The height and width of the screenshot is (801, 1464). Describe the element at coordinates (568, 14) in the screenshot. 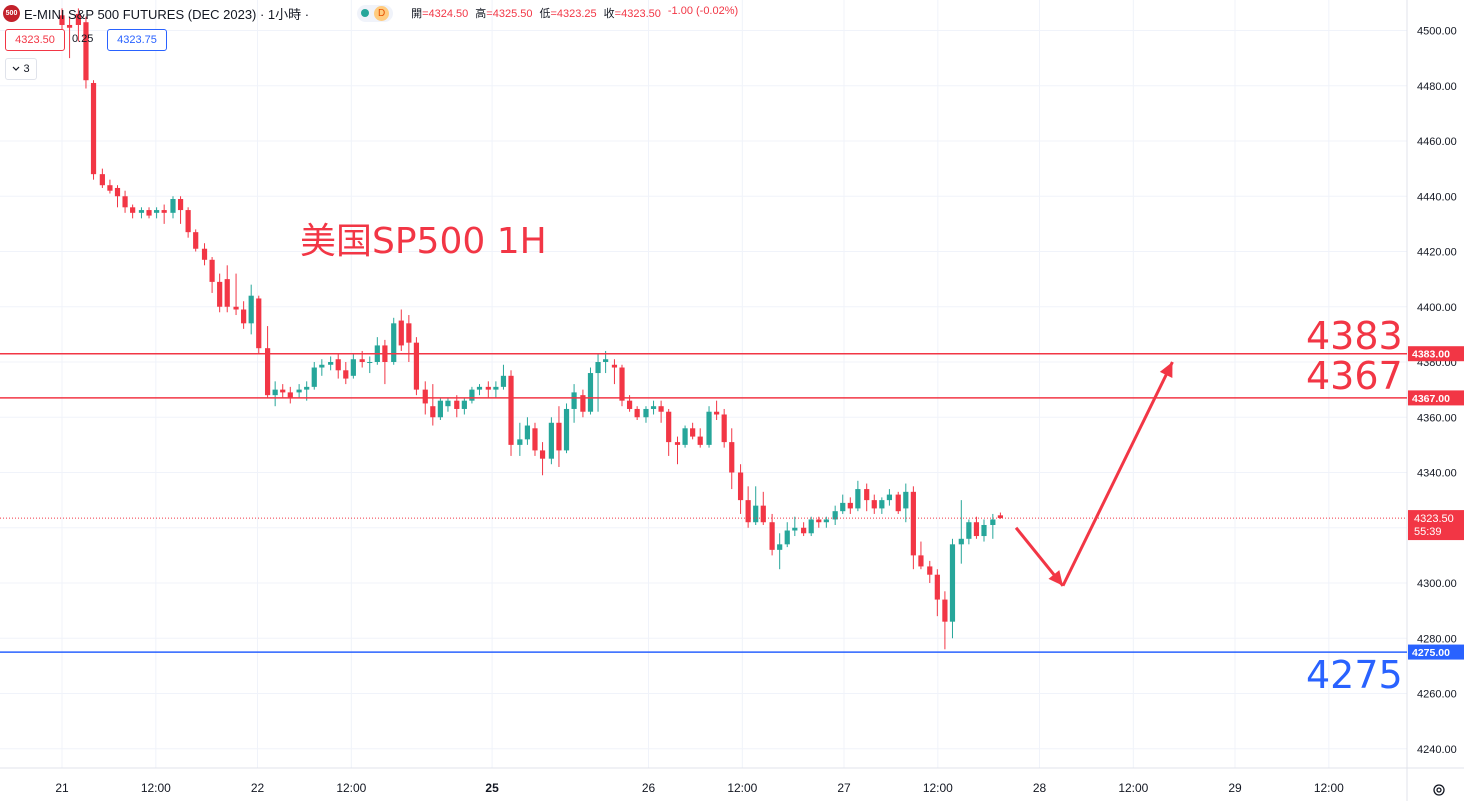

I see `ohlc-low: 低=4323.25` at that location.